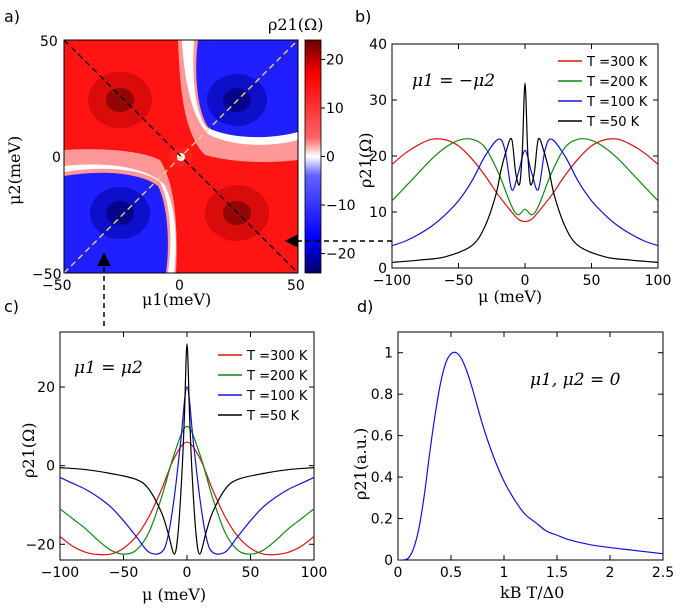  I want to click on ytick-label: 0.8, so click(382, 395).